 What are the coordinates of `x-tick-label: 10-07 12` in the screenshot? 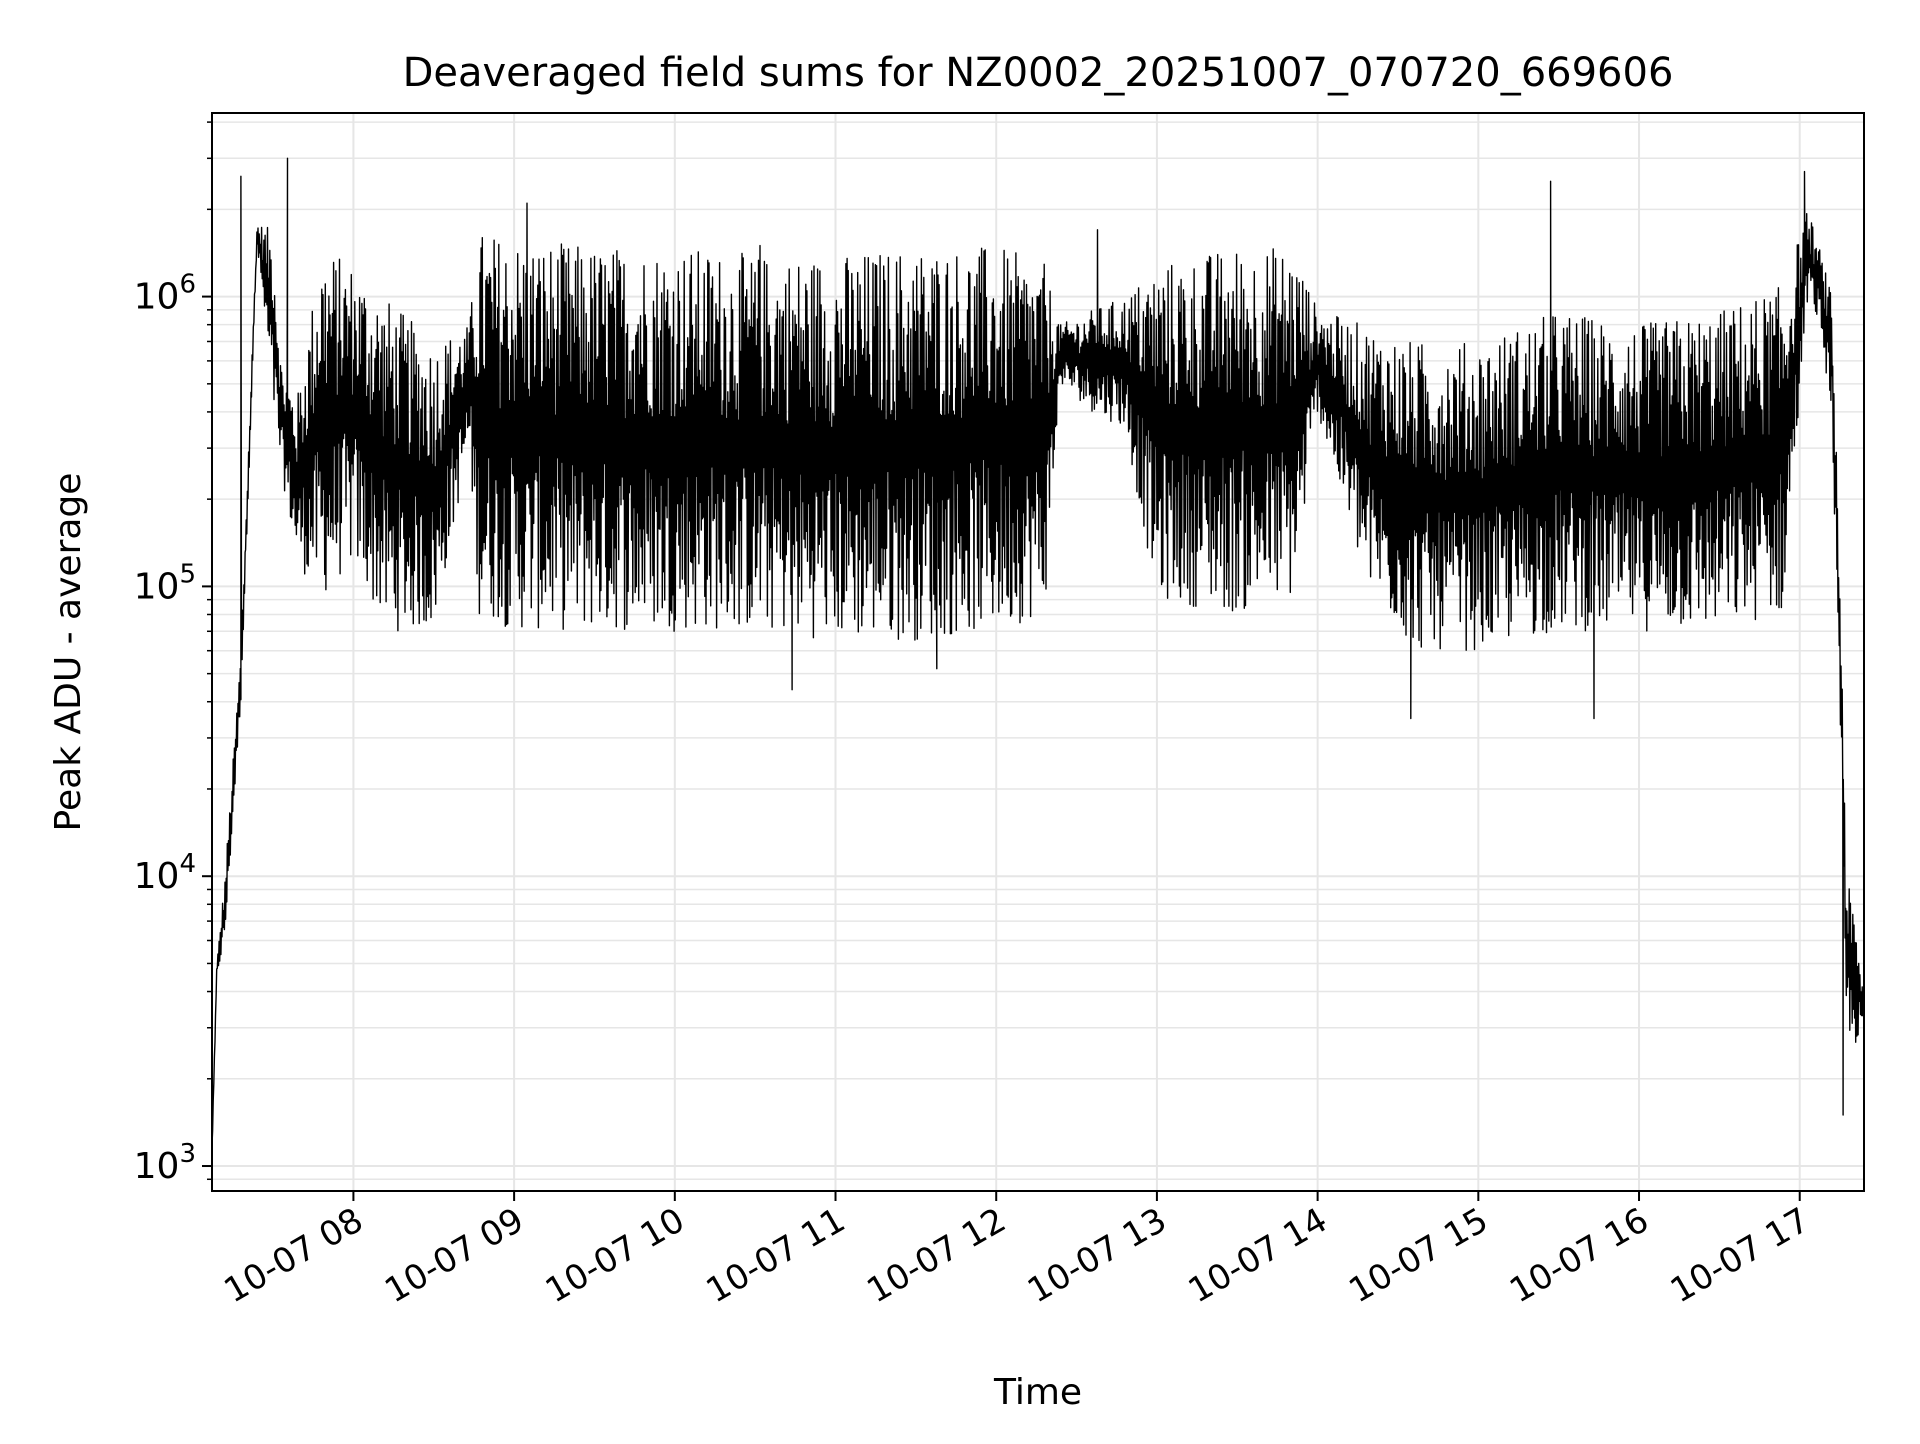 It's located at (936, 1255).